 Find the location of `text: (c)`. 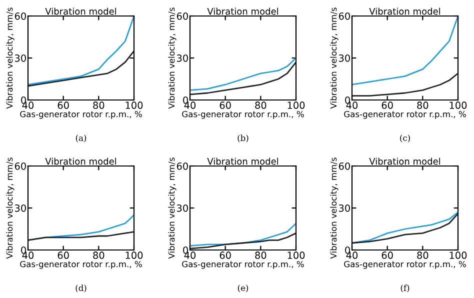

text: (c) is located at coordinates (405, 138).